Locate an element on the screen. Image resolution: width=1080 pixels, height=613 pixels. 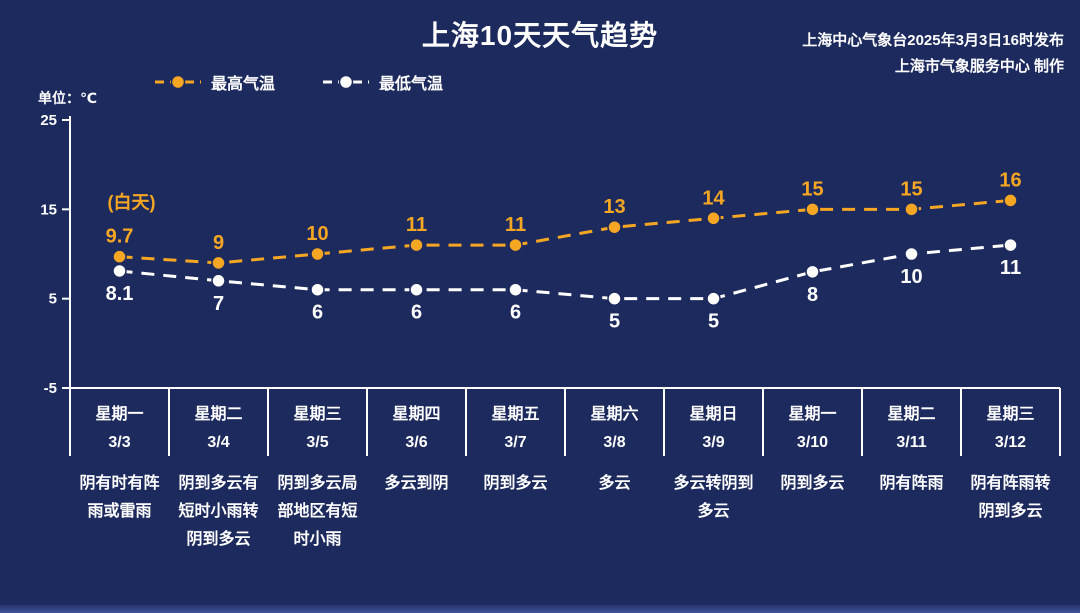
day-weather-text: 阴有阵雨 is located at coordinates (911, 483).